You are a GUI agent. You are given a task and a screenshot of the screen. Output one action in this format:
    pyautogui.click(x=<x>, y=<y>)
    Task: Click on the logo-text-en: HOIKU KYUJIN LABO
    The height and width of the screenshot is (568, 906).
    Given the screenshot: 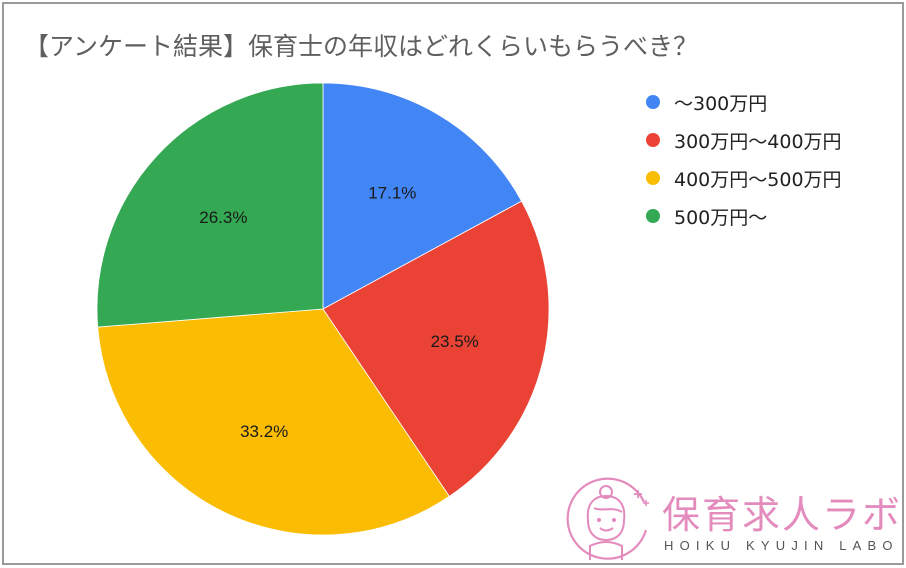 What is the action you would take?
    pyautogui.click(x=781, y=545)
    